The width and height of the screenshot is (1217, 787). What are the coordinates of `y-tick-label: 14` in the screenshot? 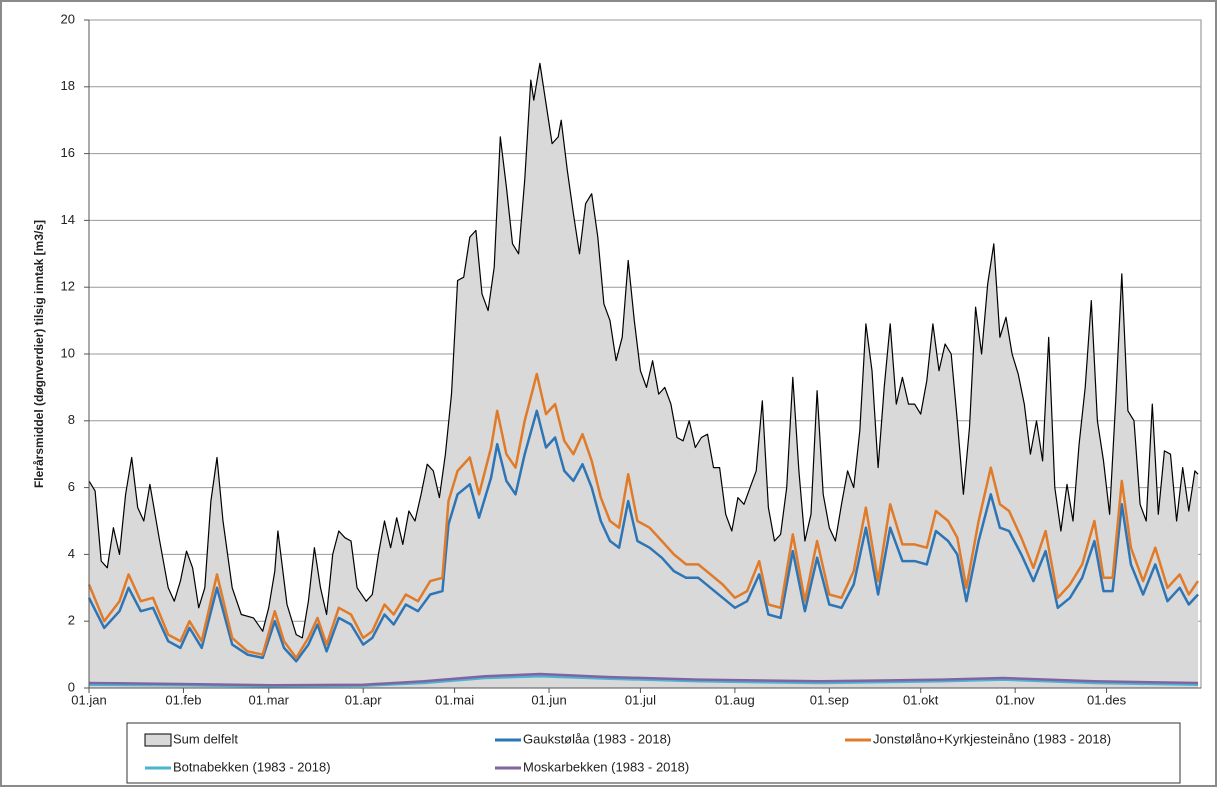 It's located at (68, 219).